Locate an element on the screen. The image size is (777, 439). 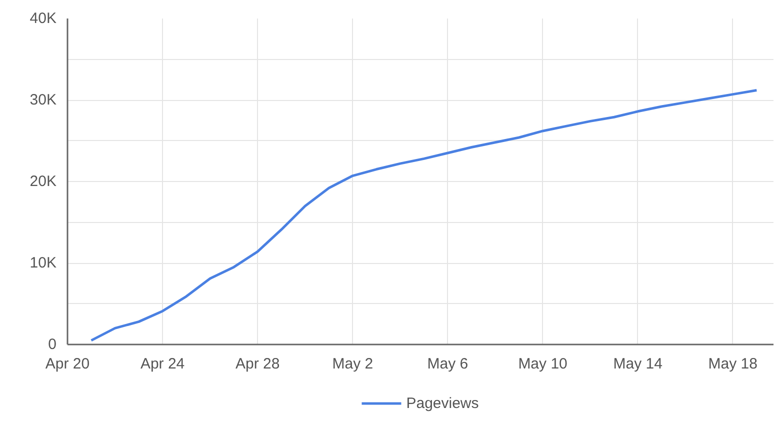
y-tick-label: 10K is located at coordinates (43, 263).